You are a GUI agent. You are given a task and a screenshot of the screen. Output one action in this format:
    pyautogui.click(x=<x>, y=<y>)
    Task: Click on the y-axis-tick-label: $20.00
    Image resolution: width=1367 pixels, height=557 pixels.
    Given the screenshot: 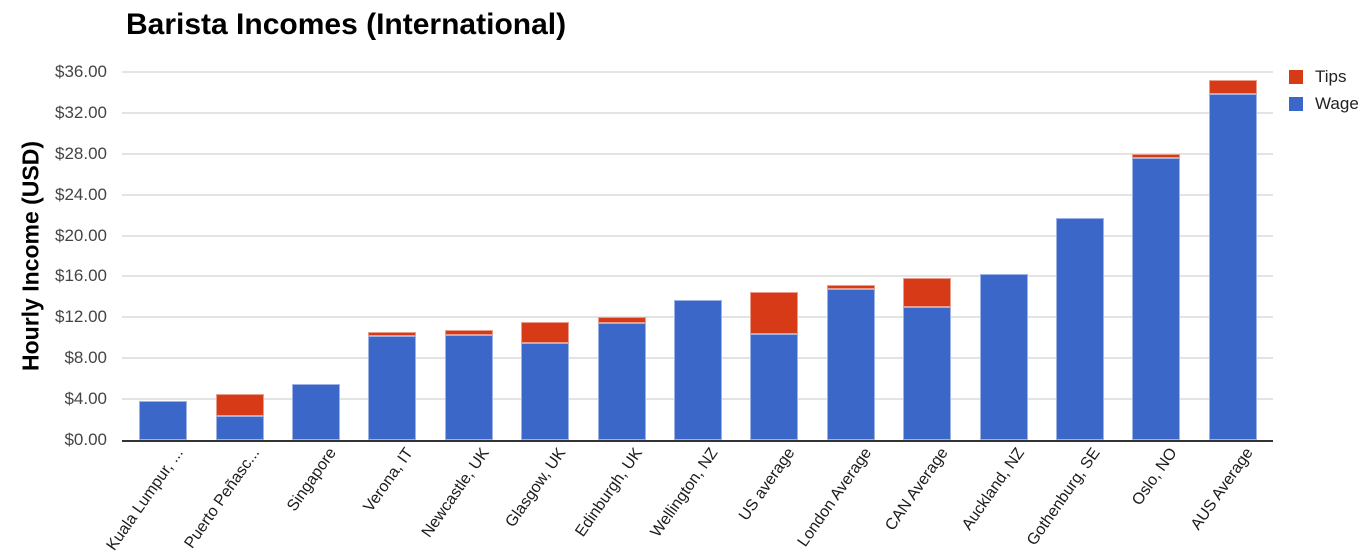 What is the action you would take?
    pyautogui.click(x=81, y=235)
    